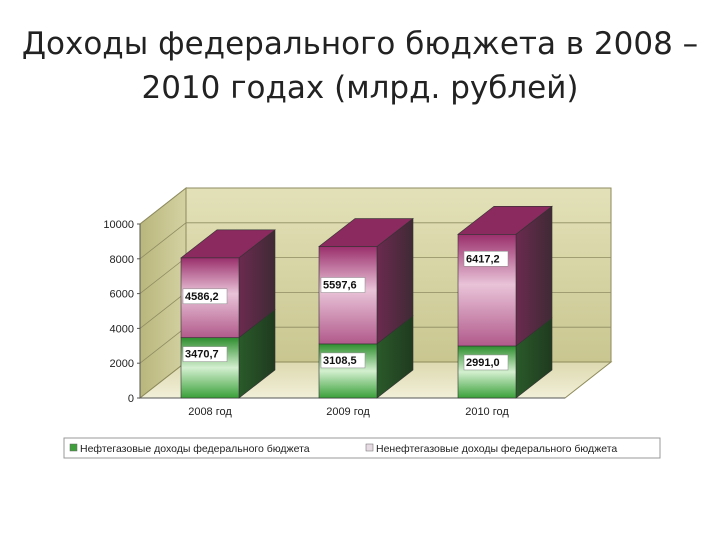 The width and height of the screenshot is (720, 540). I want to click on title-line-2: 2010 годах (млрд. рублей), so click(360, 88).